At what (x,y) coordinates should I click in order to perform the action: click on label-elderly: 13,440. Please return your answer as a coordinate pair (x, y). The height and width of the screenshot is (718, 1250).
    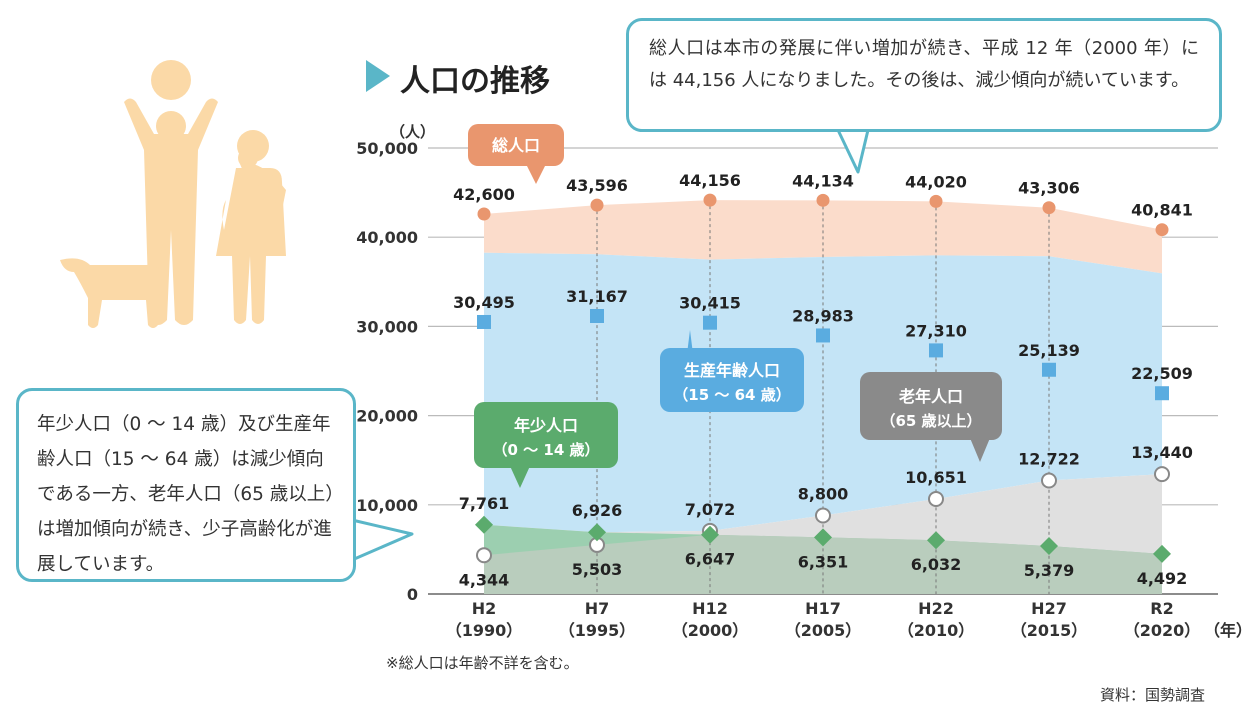
    Looking at the image, I should click on (1162, 452).